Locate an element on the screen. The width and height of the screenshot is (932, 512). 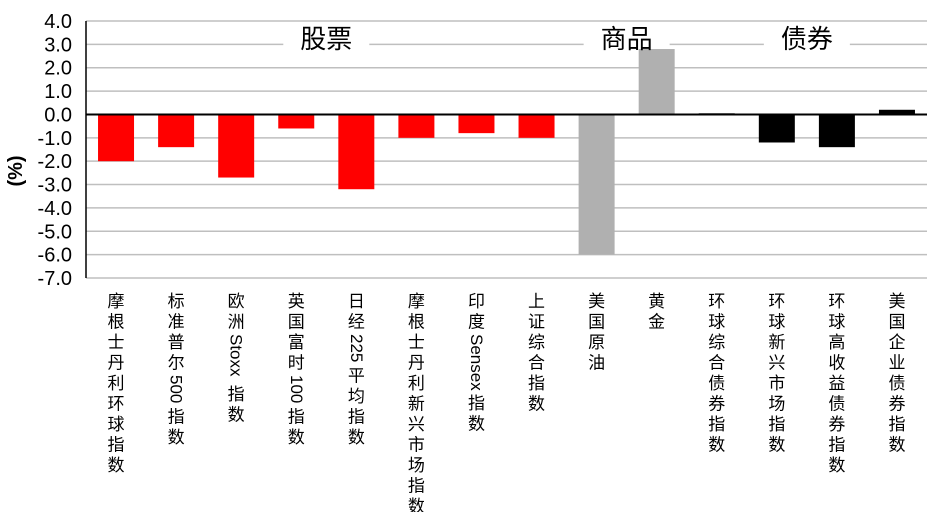
svg-text: 100 is located at coordinates (296, 389).